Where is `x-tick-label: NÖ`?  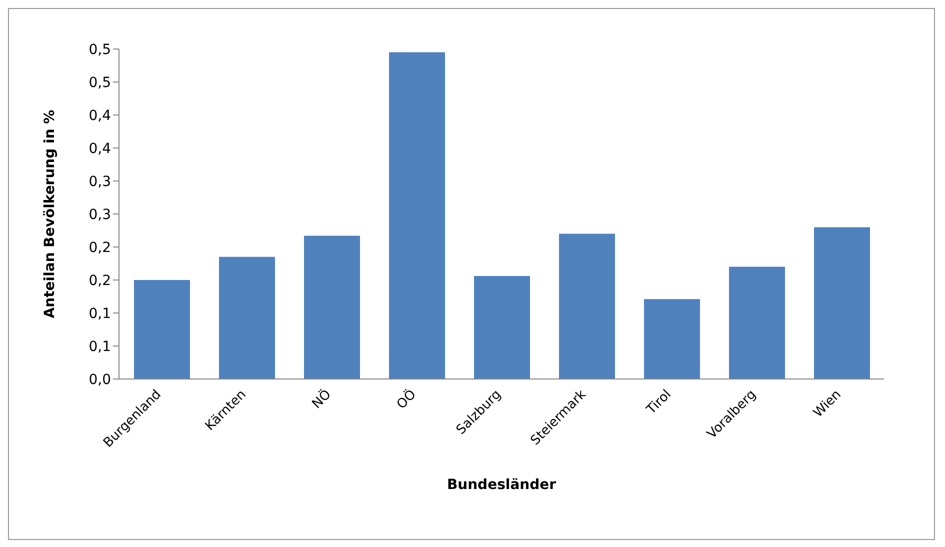
x-tick-label: NÖ is located at coordinates (321, 399).